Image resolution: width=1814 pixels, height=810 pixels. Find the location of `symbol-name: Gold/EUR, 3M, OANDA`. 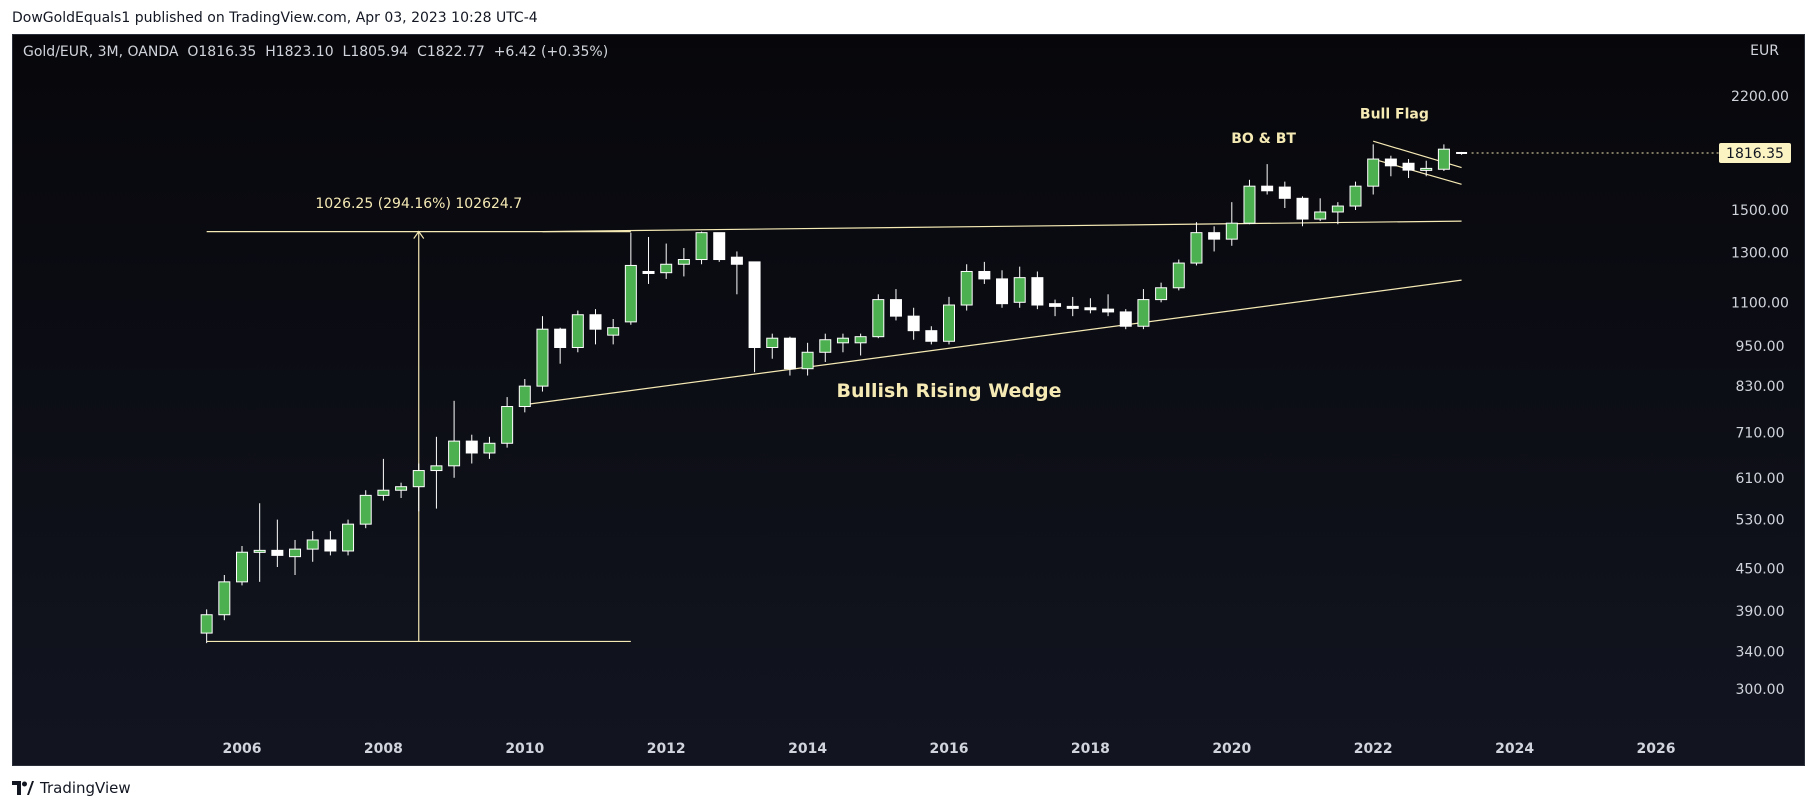

symbol-name: Gold/EUR, 3M, OANDA is located at coordinates (101, 52).